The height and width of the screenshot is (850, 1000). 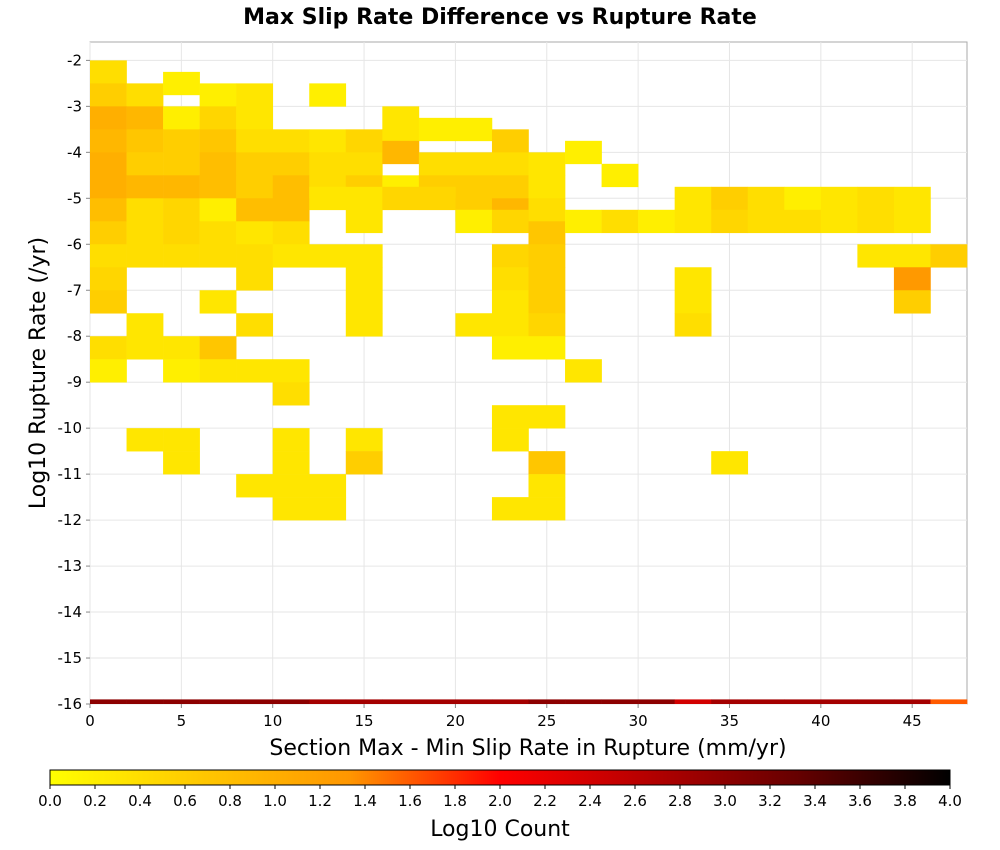 I want to click on colorbar-tick-label: 0.4, so click(x=140, y=801).